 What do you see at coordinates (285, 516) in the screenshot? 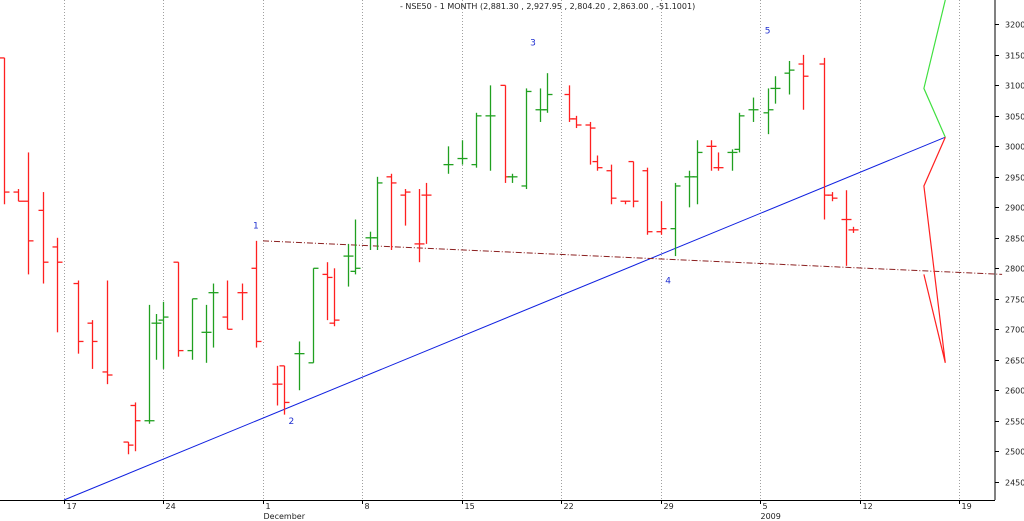
I see `month-label-0: December` at bounding box center [285, 516].